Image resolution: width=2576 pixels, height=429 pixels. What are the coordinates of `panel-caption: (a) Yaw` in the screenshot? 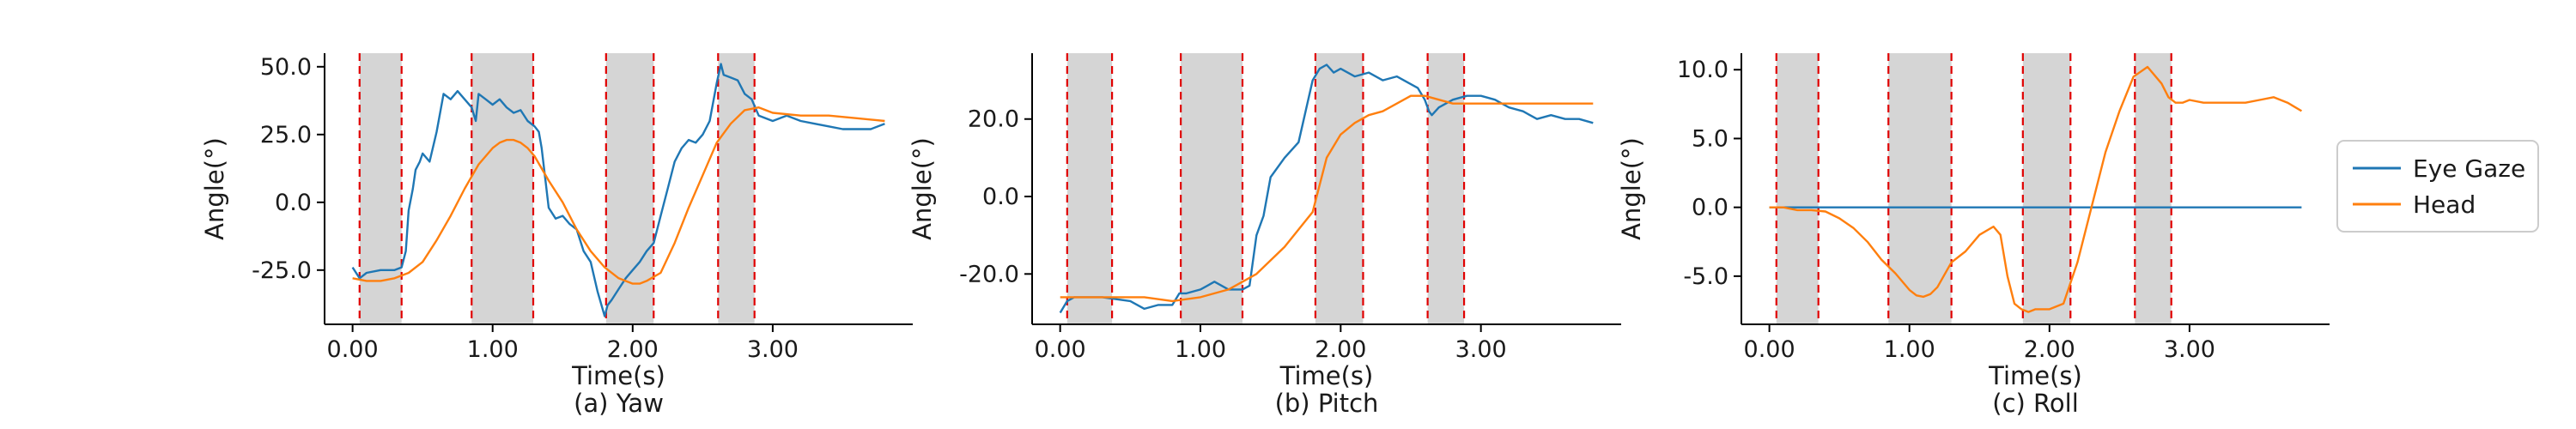 It's located at (619, 404).